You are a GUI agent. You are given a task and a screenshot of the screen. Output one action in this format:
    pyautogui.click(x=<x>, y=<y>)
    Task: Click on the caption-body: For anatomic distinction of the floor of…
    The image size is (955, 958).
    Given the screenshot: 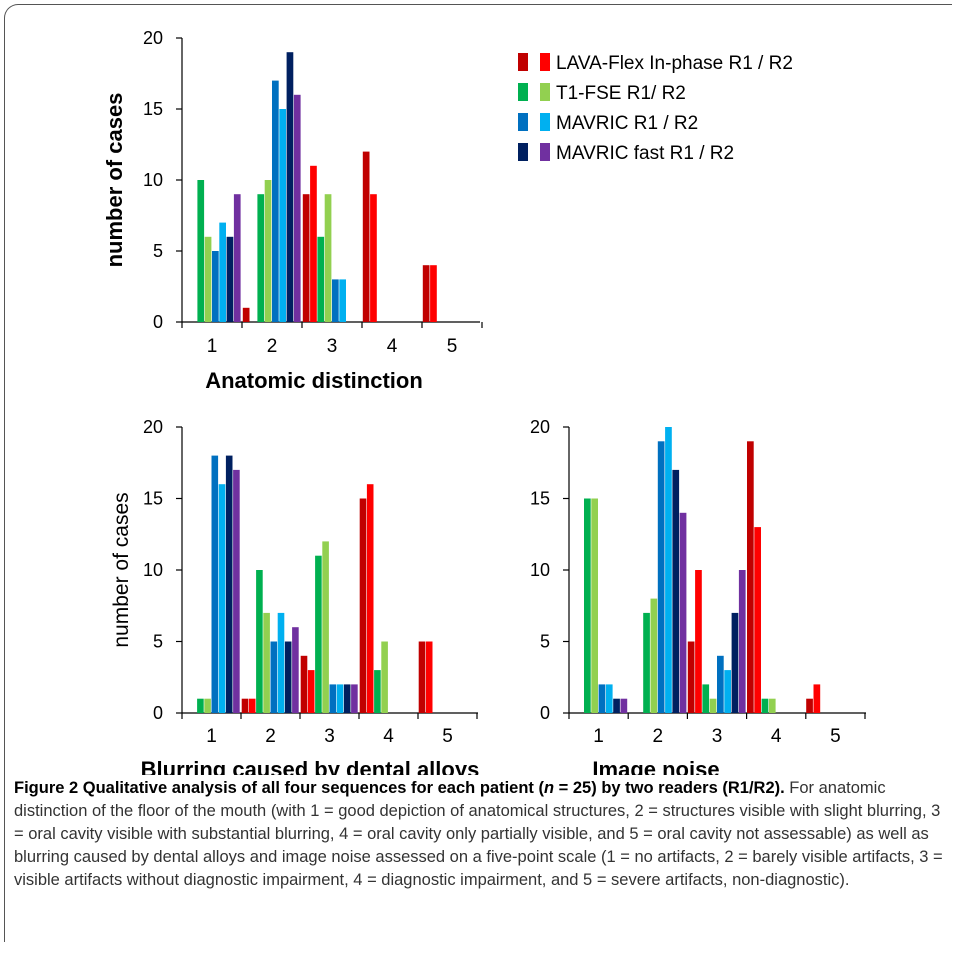 What is the action you would take?
    pyautogui.click(x=478, y=834)
    